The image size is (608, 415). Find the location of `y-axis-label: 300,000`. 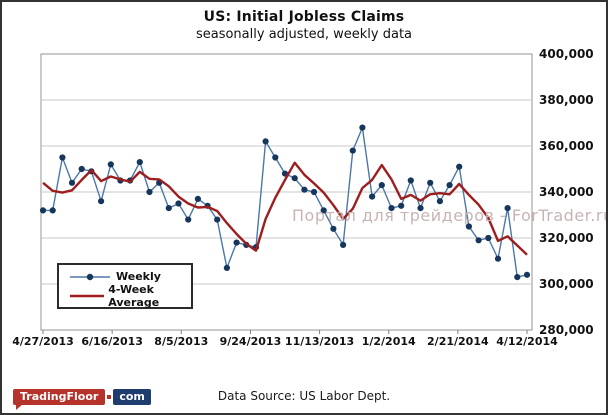

y-axis-label: 300,000 is located at coordinates (566, 284).